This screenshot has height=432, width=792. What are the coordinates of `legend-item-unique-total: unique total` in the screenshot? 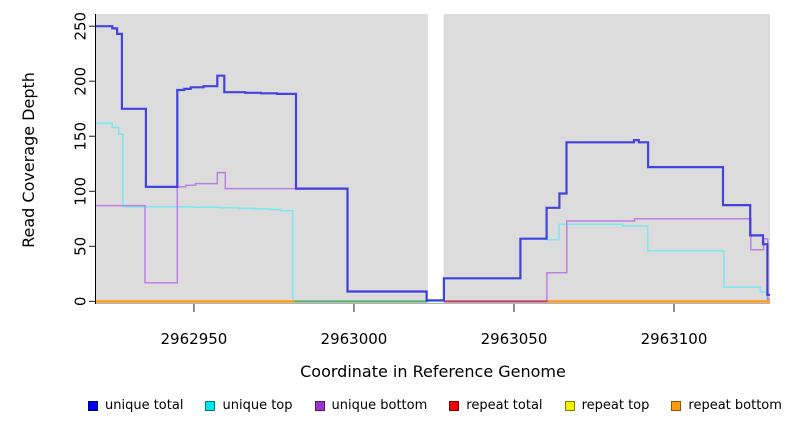 It's located at (135, 405).